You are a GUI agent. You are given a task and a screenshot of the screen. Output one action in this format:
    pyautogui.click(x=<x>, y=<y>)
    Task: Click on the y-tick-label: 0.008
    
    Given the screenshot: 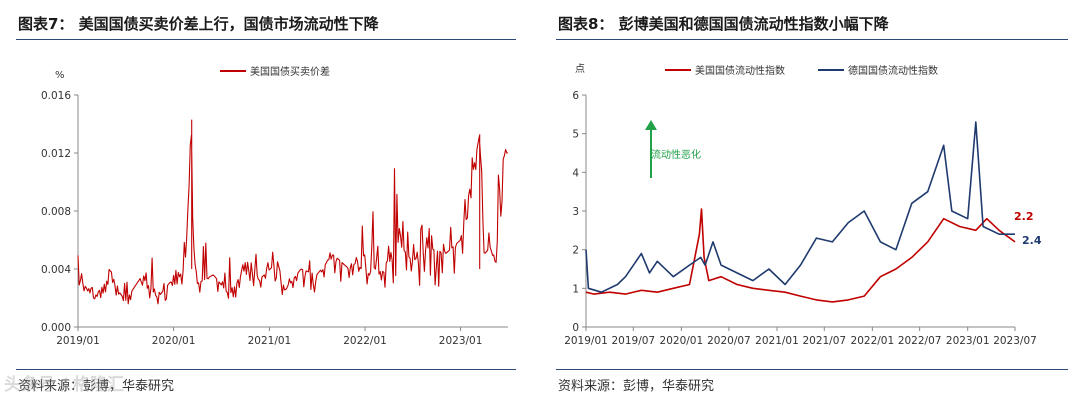 What is the action you would take?
    pyautogui.click(x=56, y=212)
    